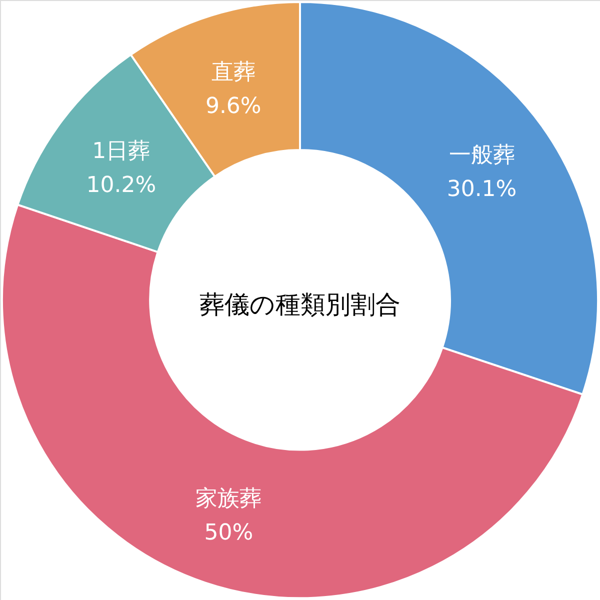  Describe the element at coordinates (233, 107) in the screenshot. I see `data-label: 9.6%` at that location.